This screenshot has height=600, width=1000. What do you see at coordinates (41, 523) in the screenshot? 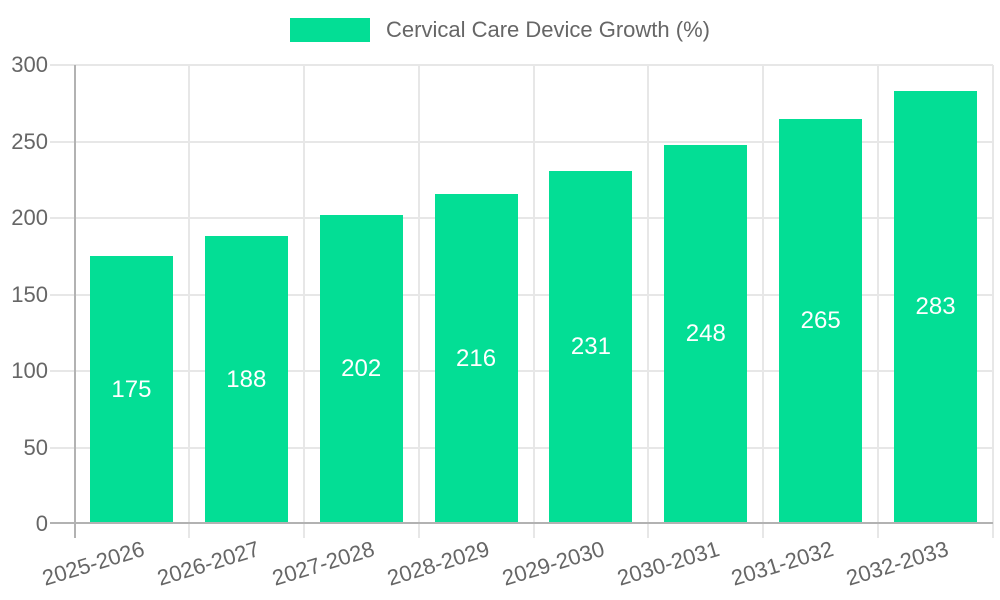
I see `y-axis-tick-label: 0` at bounding box center [41, 523].